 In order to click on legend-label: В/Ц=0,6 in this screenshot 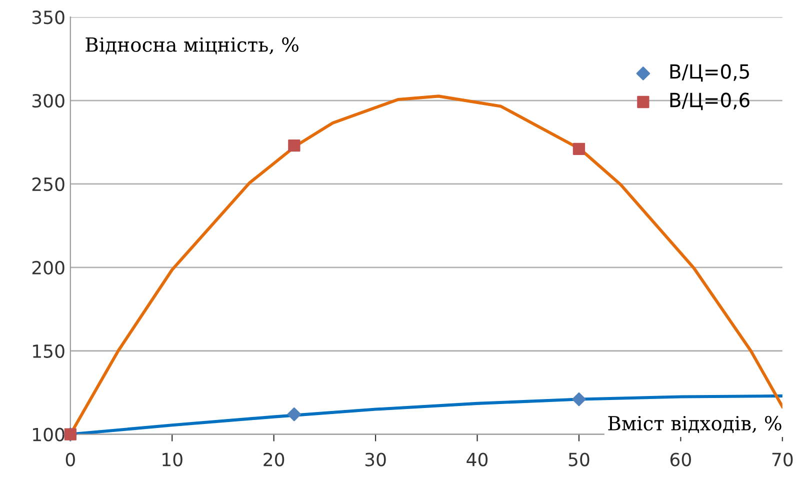, I will do `click(710, 101)`.